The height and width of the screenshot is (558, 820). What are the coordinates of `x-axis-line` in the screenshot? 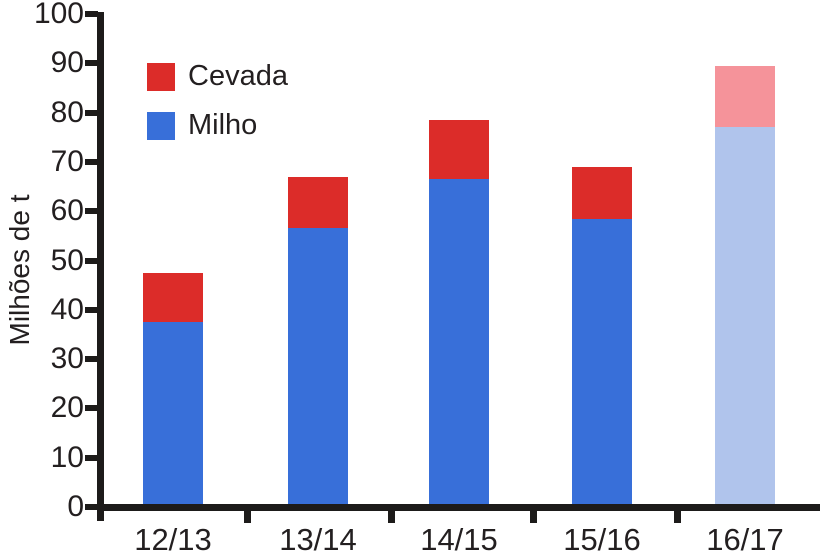 It's located at (458, 507).